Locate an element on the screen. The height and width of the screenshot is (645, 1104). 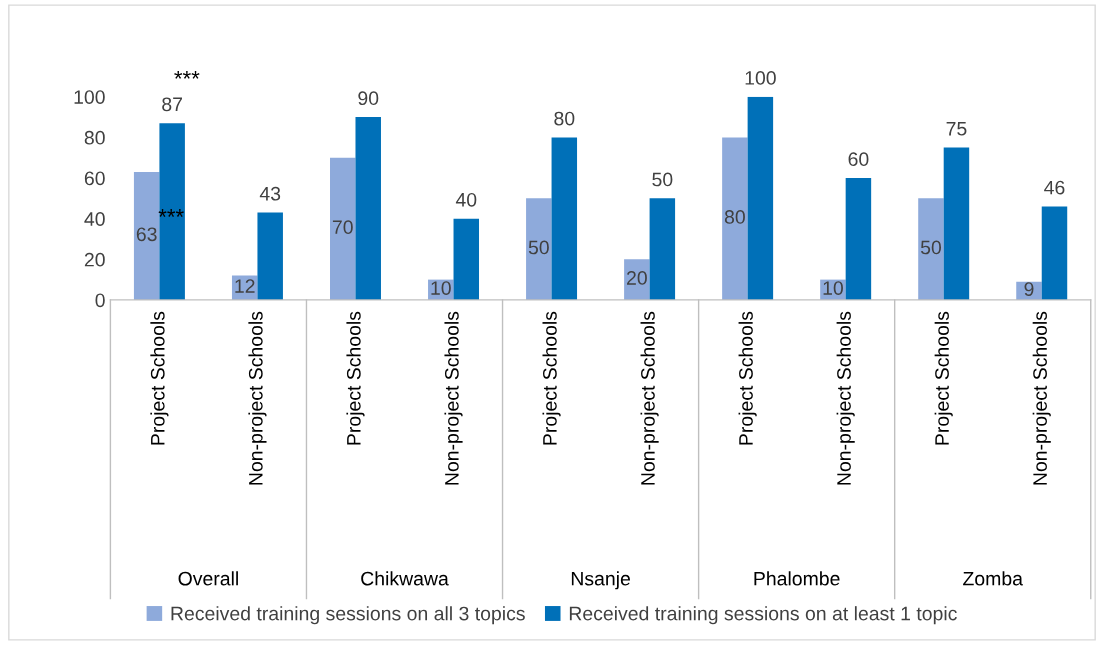
data-label: 9 is located at coordinates (1029, 289).